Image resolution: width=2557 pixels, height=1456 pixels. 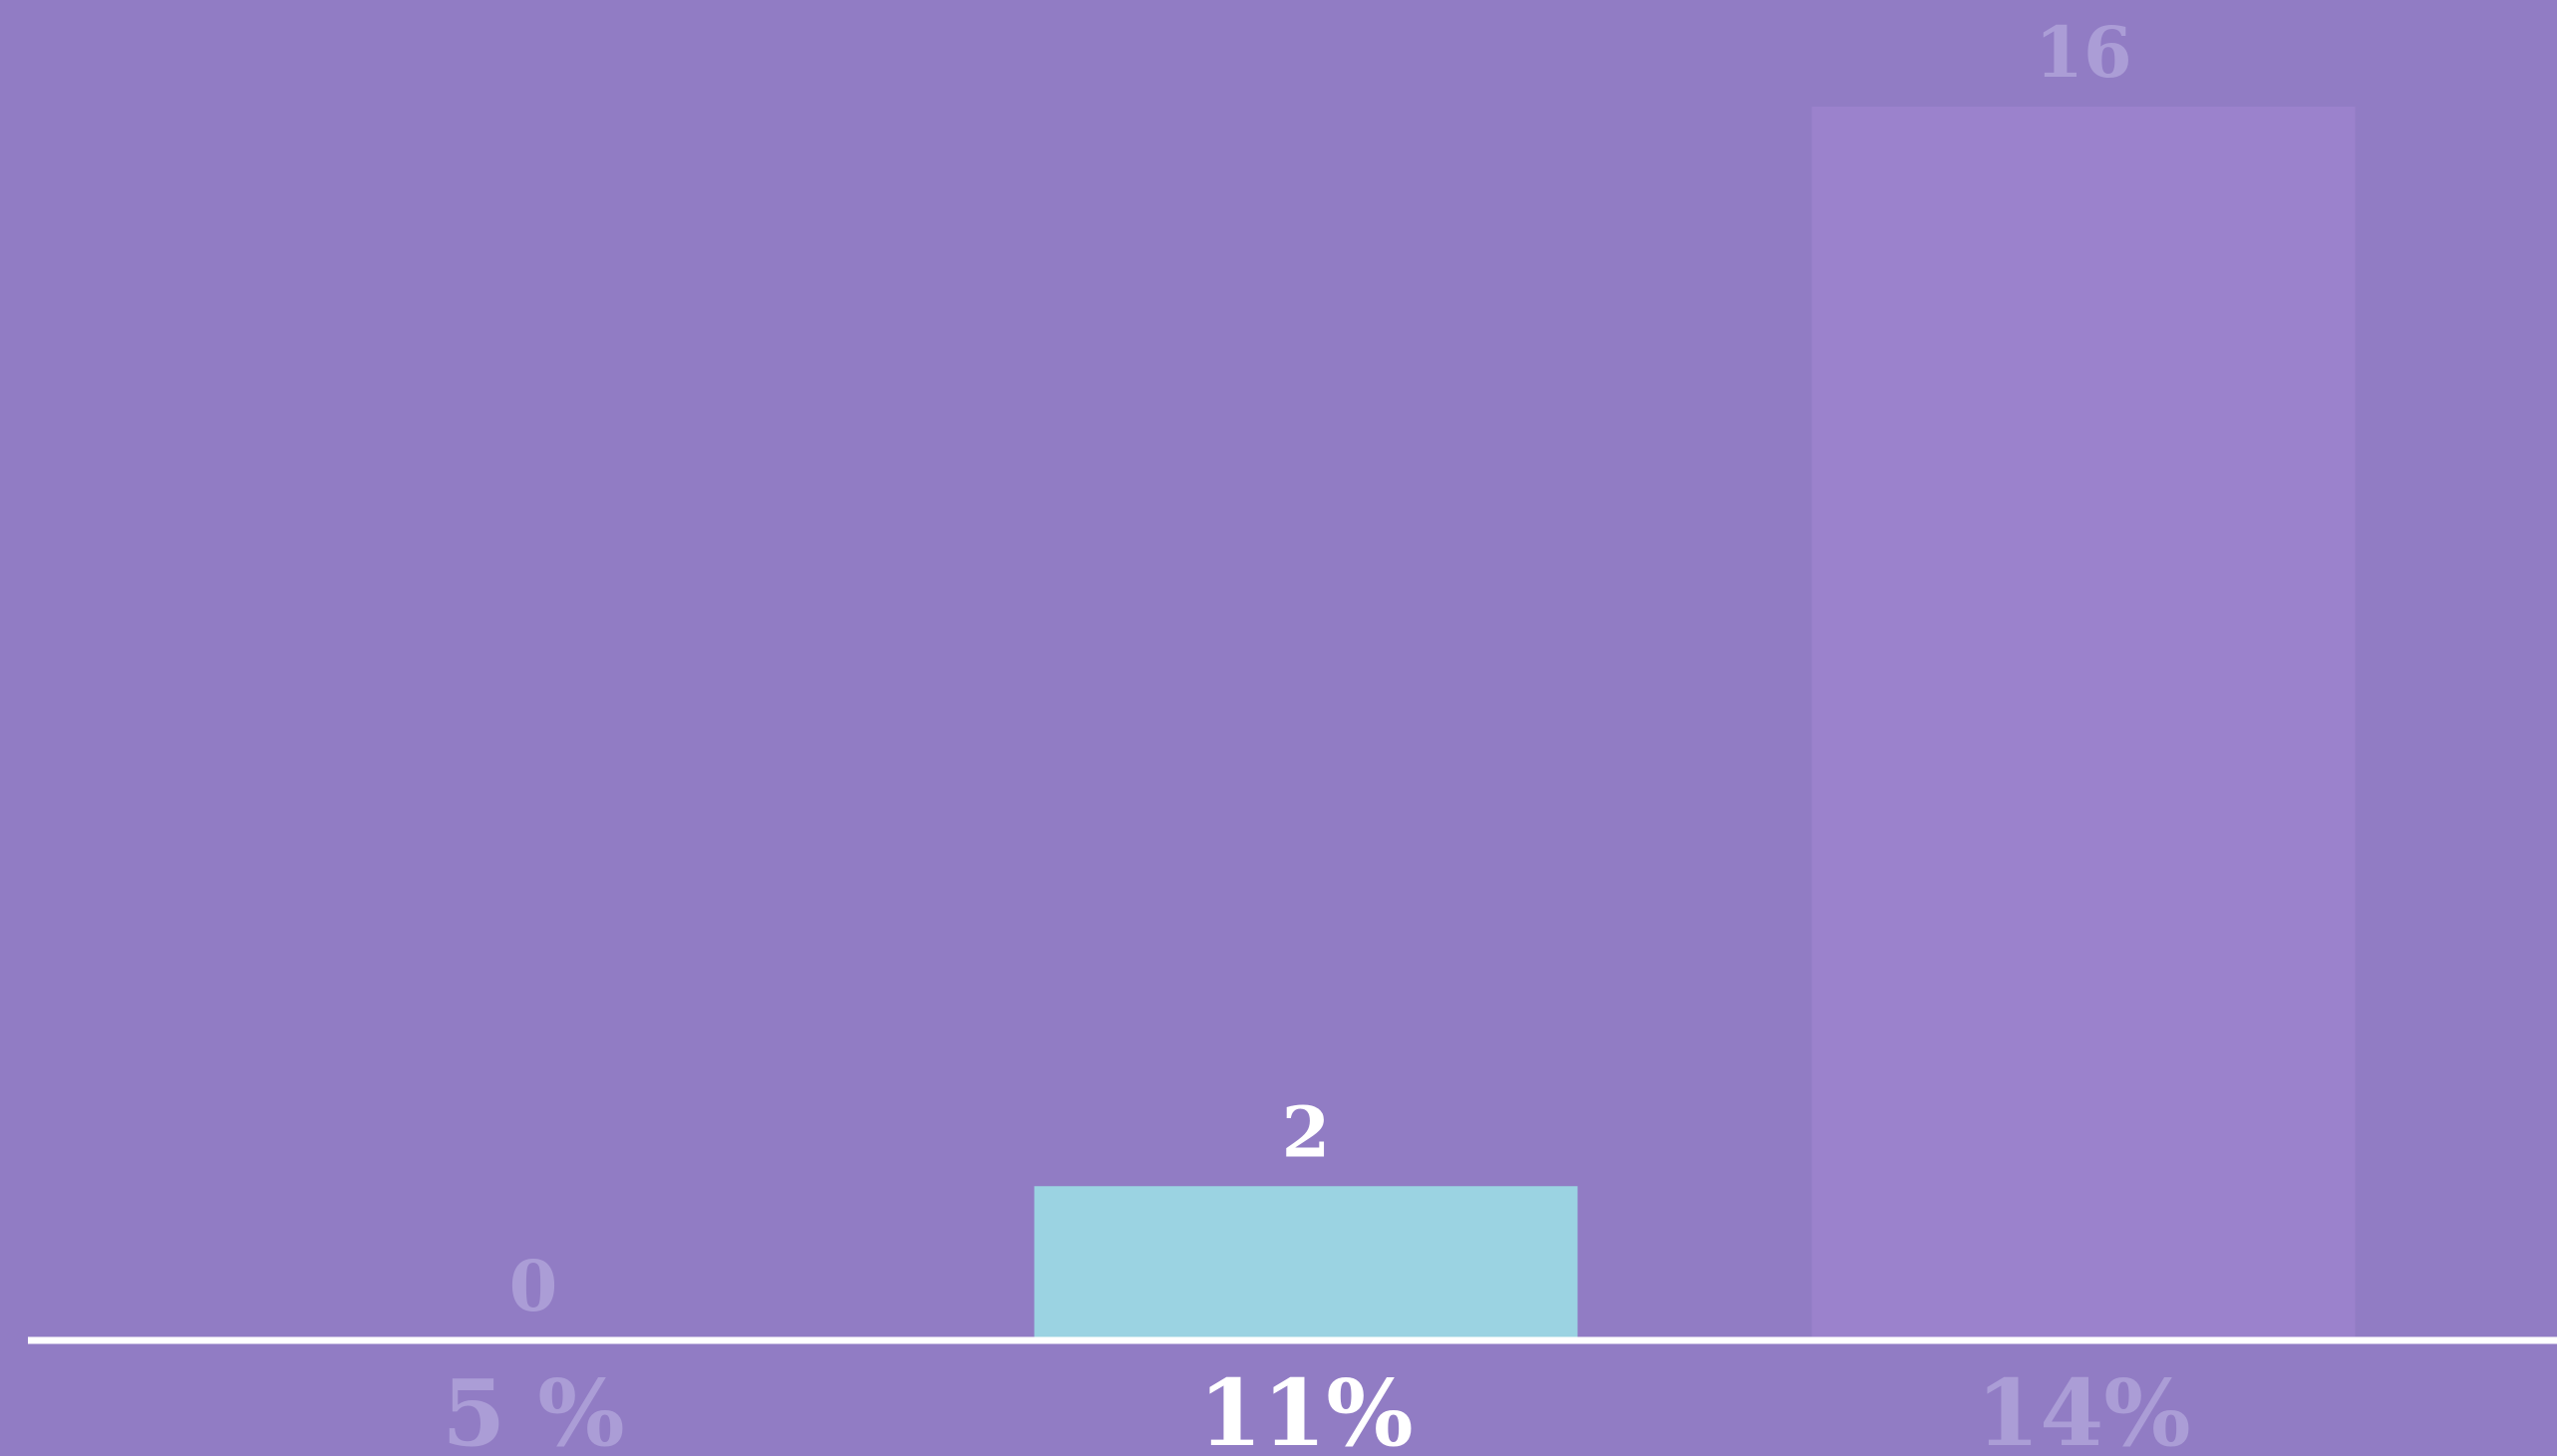 I want to click on category-labels-layer: 5 % 11% 14%, so click(x=1316, y=1407).